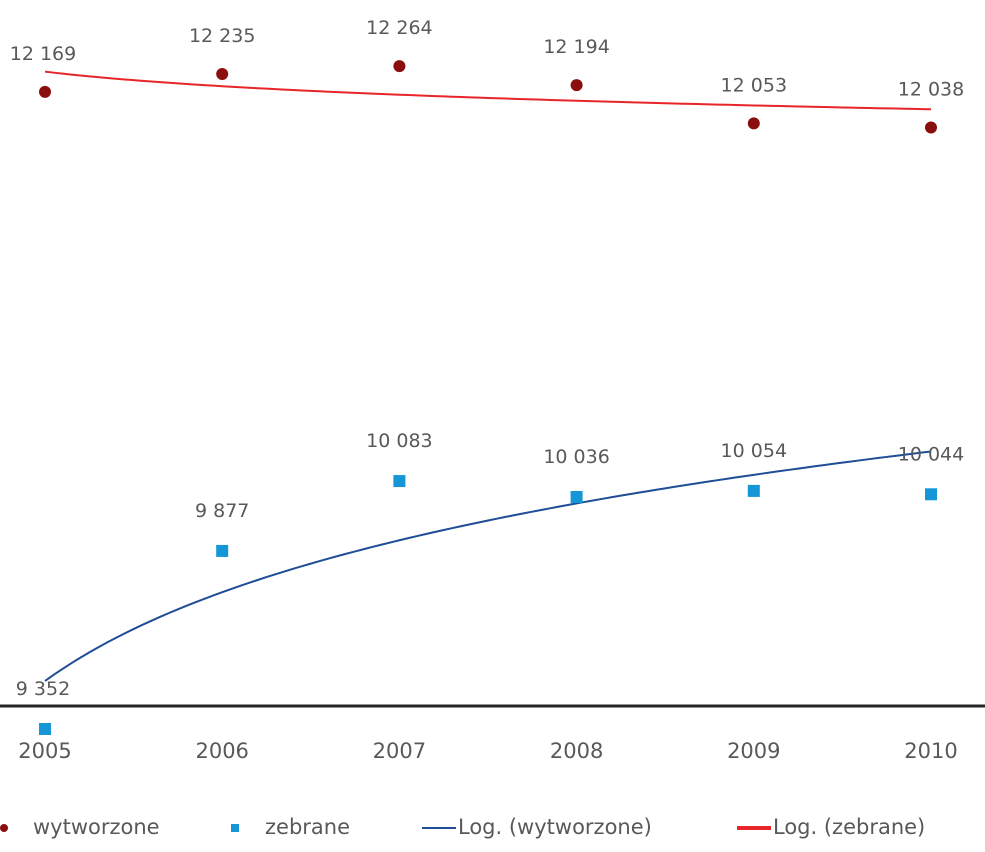  What do you see at coordinates (487, 751) in the screenshot?
I see `x-tick-labels: 2005 2006 2007 2008 2009 2010` at bounding box center [487, 751].